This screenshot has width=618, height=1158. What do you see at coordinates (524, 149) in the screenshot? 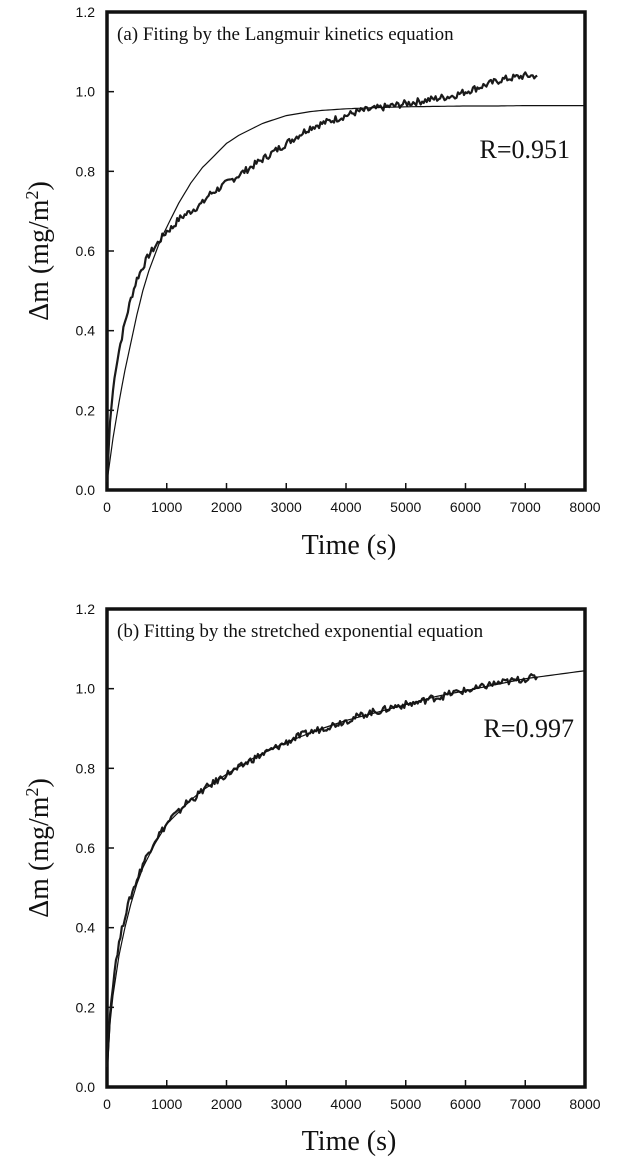
I see `r-value-annotation: R=0.951` at bounding box center [524, 149].